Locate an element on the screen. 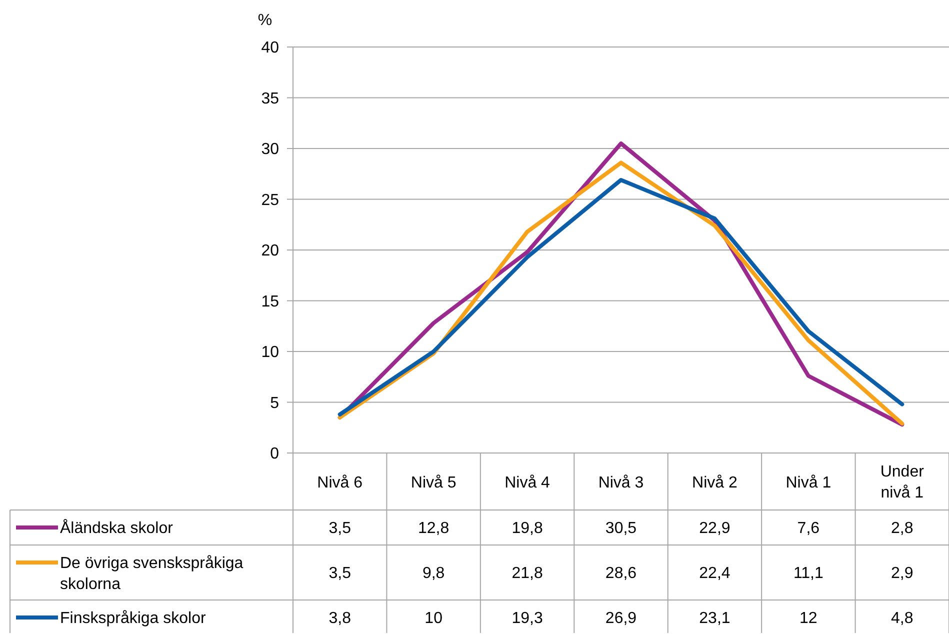 The image size is (949, 634). y-tick-label: 40 is located at coordinates (270, 48).